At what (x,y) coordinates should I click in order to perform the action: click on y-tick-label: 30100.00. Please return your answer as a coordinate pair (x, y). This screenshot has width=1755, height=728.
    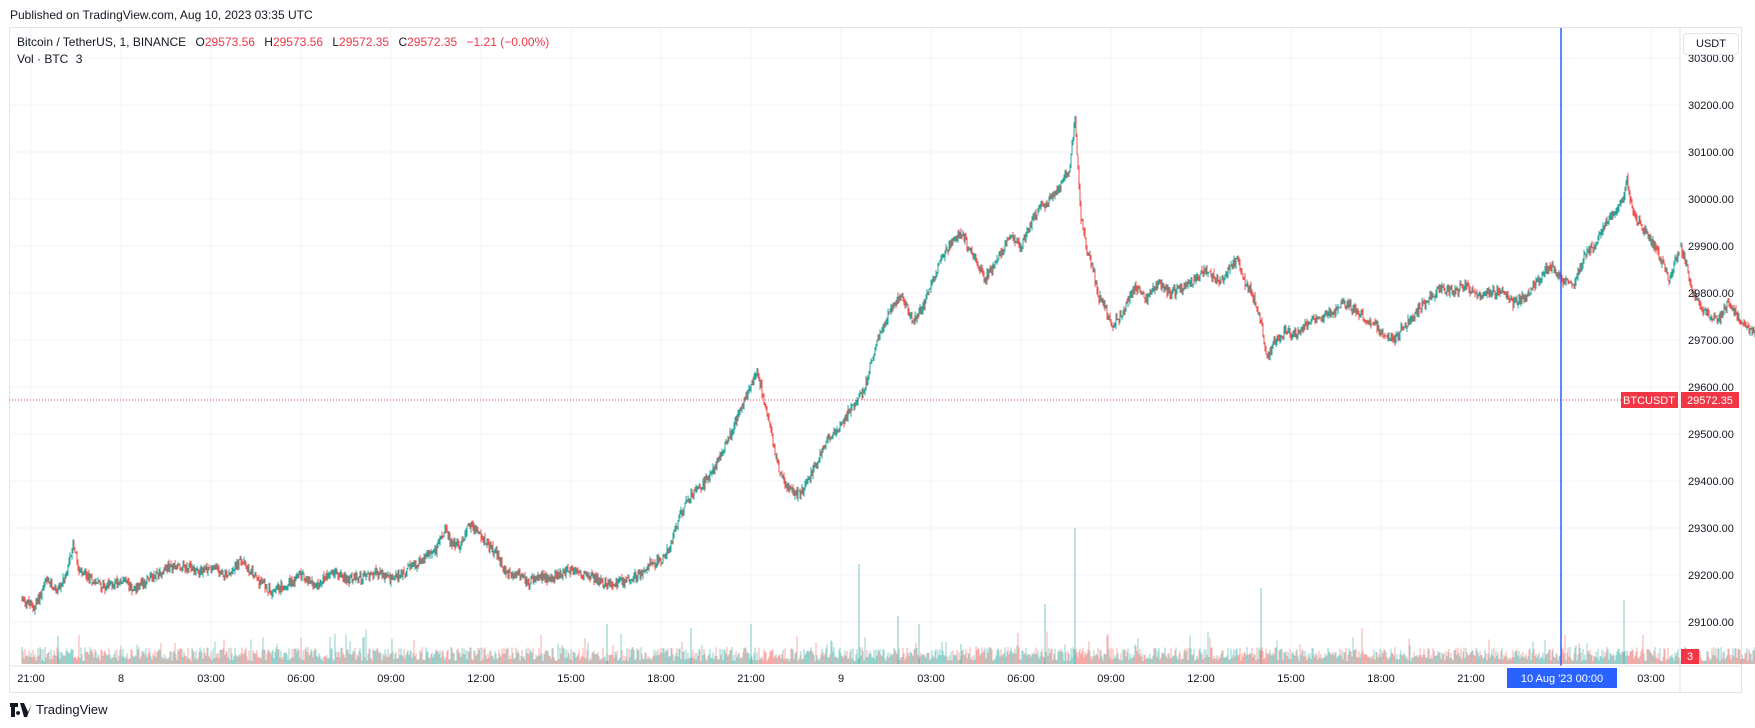
    Looking at the image, I should click on (1711, 153).